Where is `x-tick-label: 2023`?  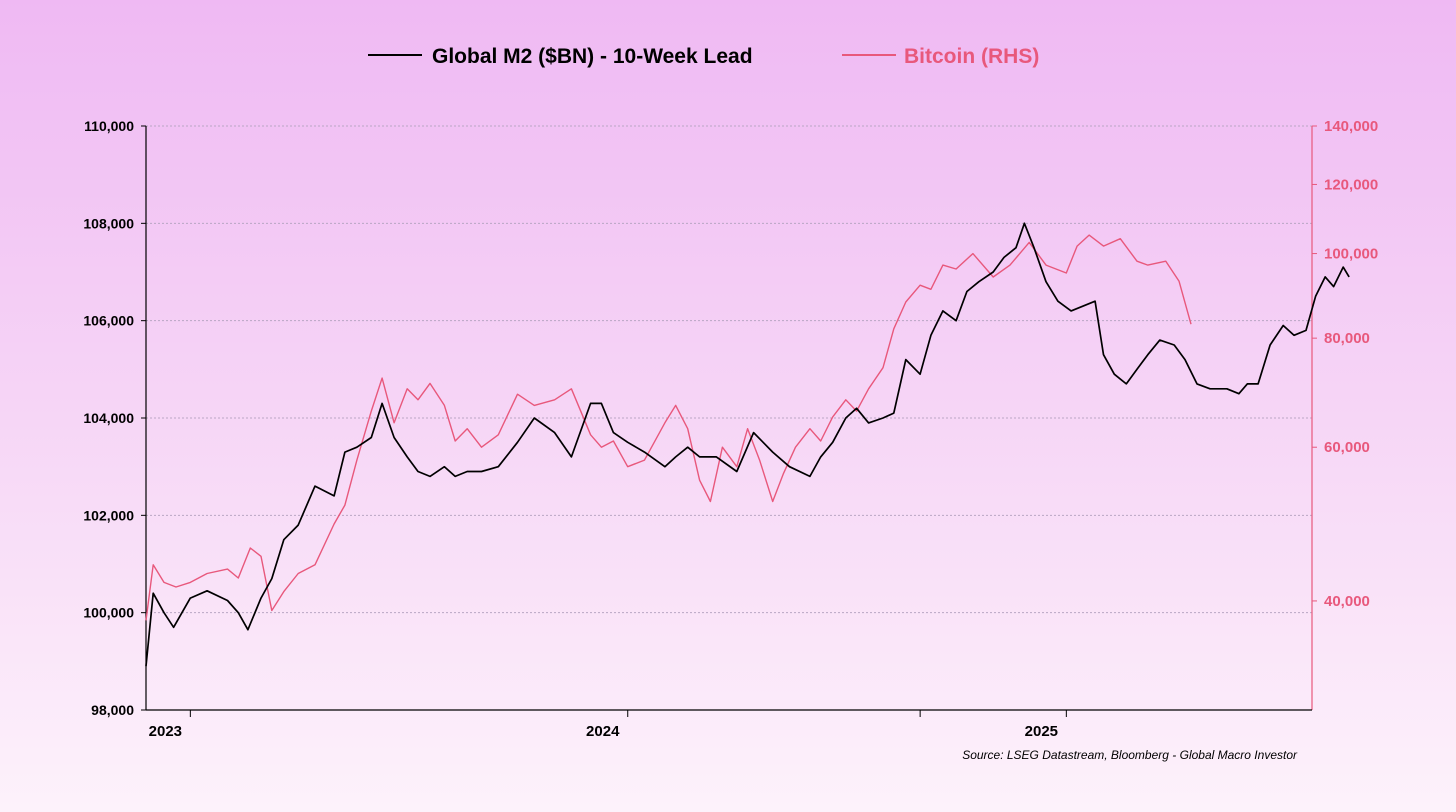 x-tick-label: 2023 is located at coordinates (165, 731).